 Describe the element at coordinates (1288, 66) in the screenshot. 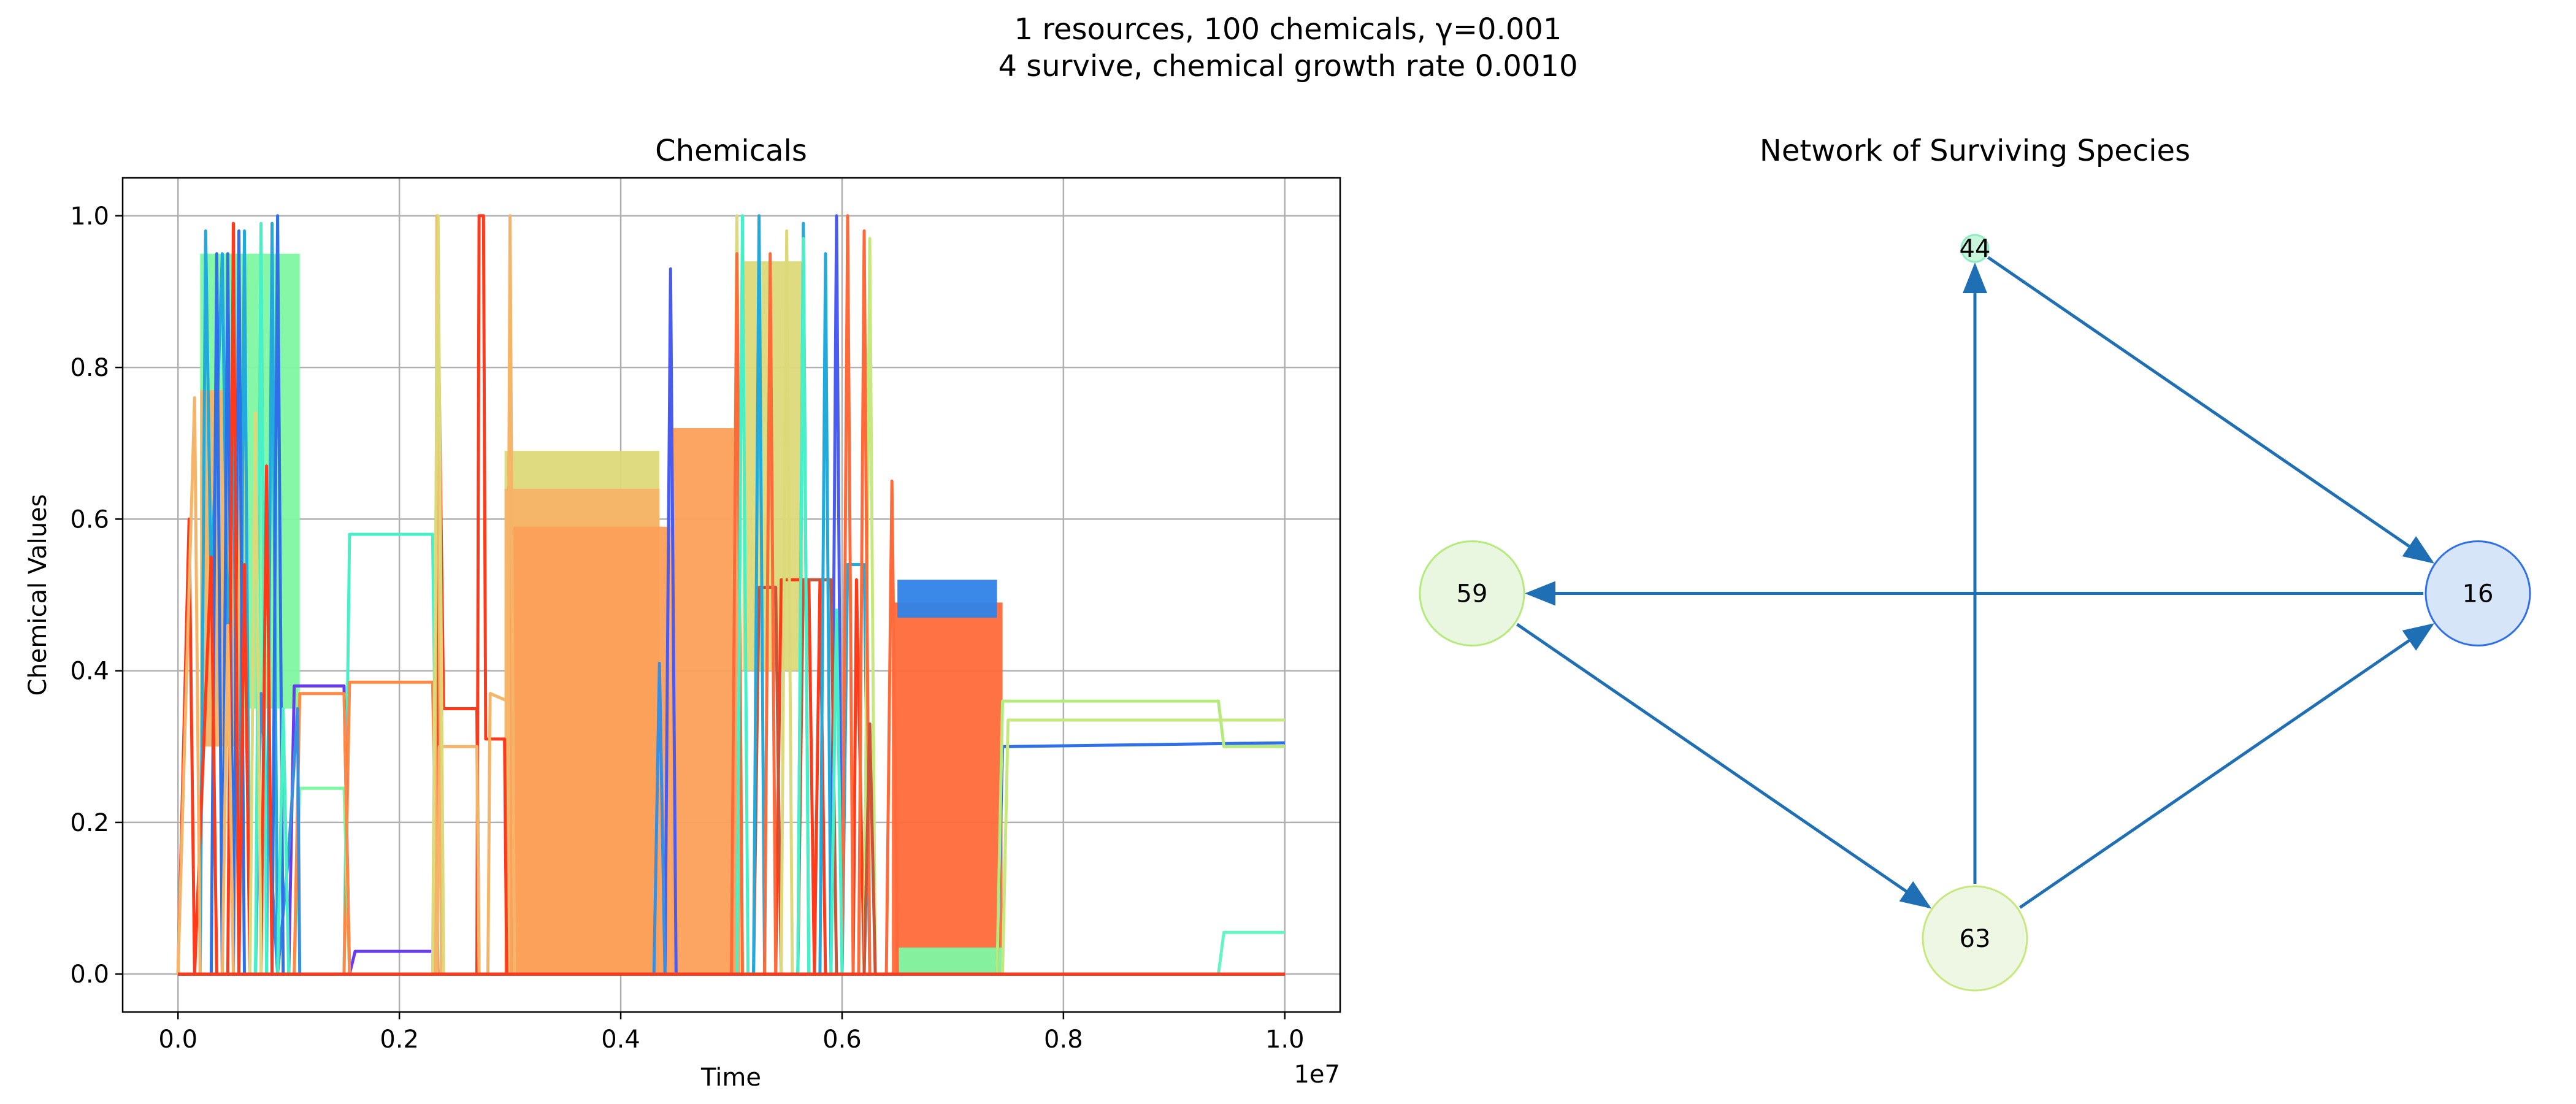

I see `figure-suptitle-line2: 4 survive, chemical growth rate 0.0010` at that location.